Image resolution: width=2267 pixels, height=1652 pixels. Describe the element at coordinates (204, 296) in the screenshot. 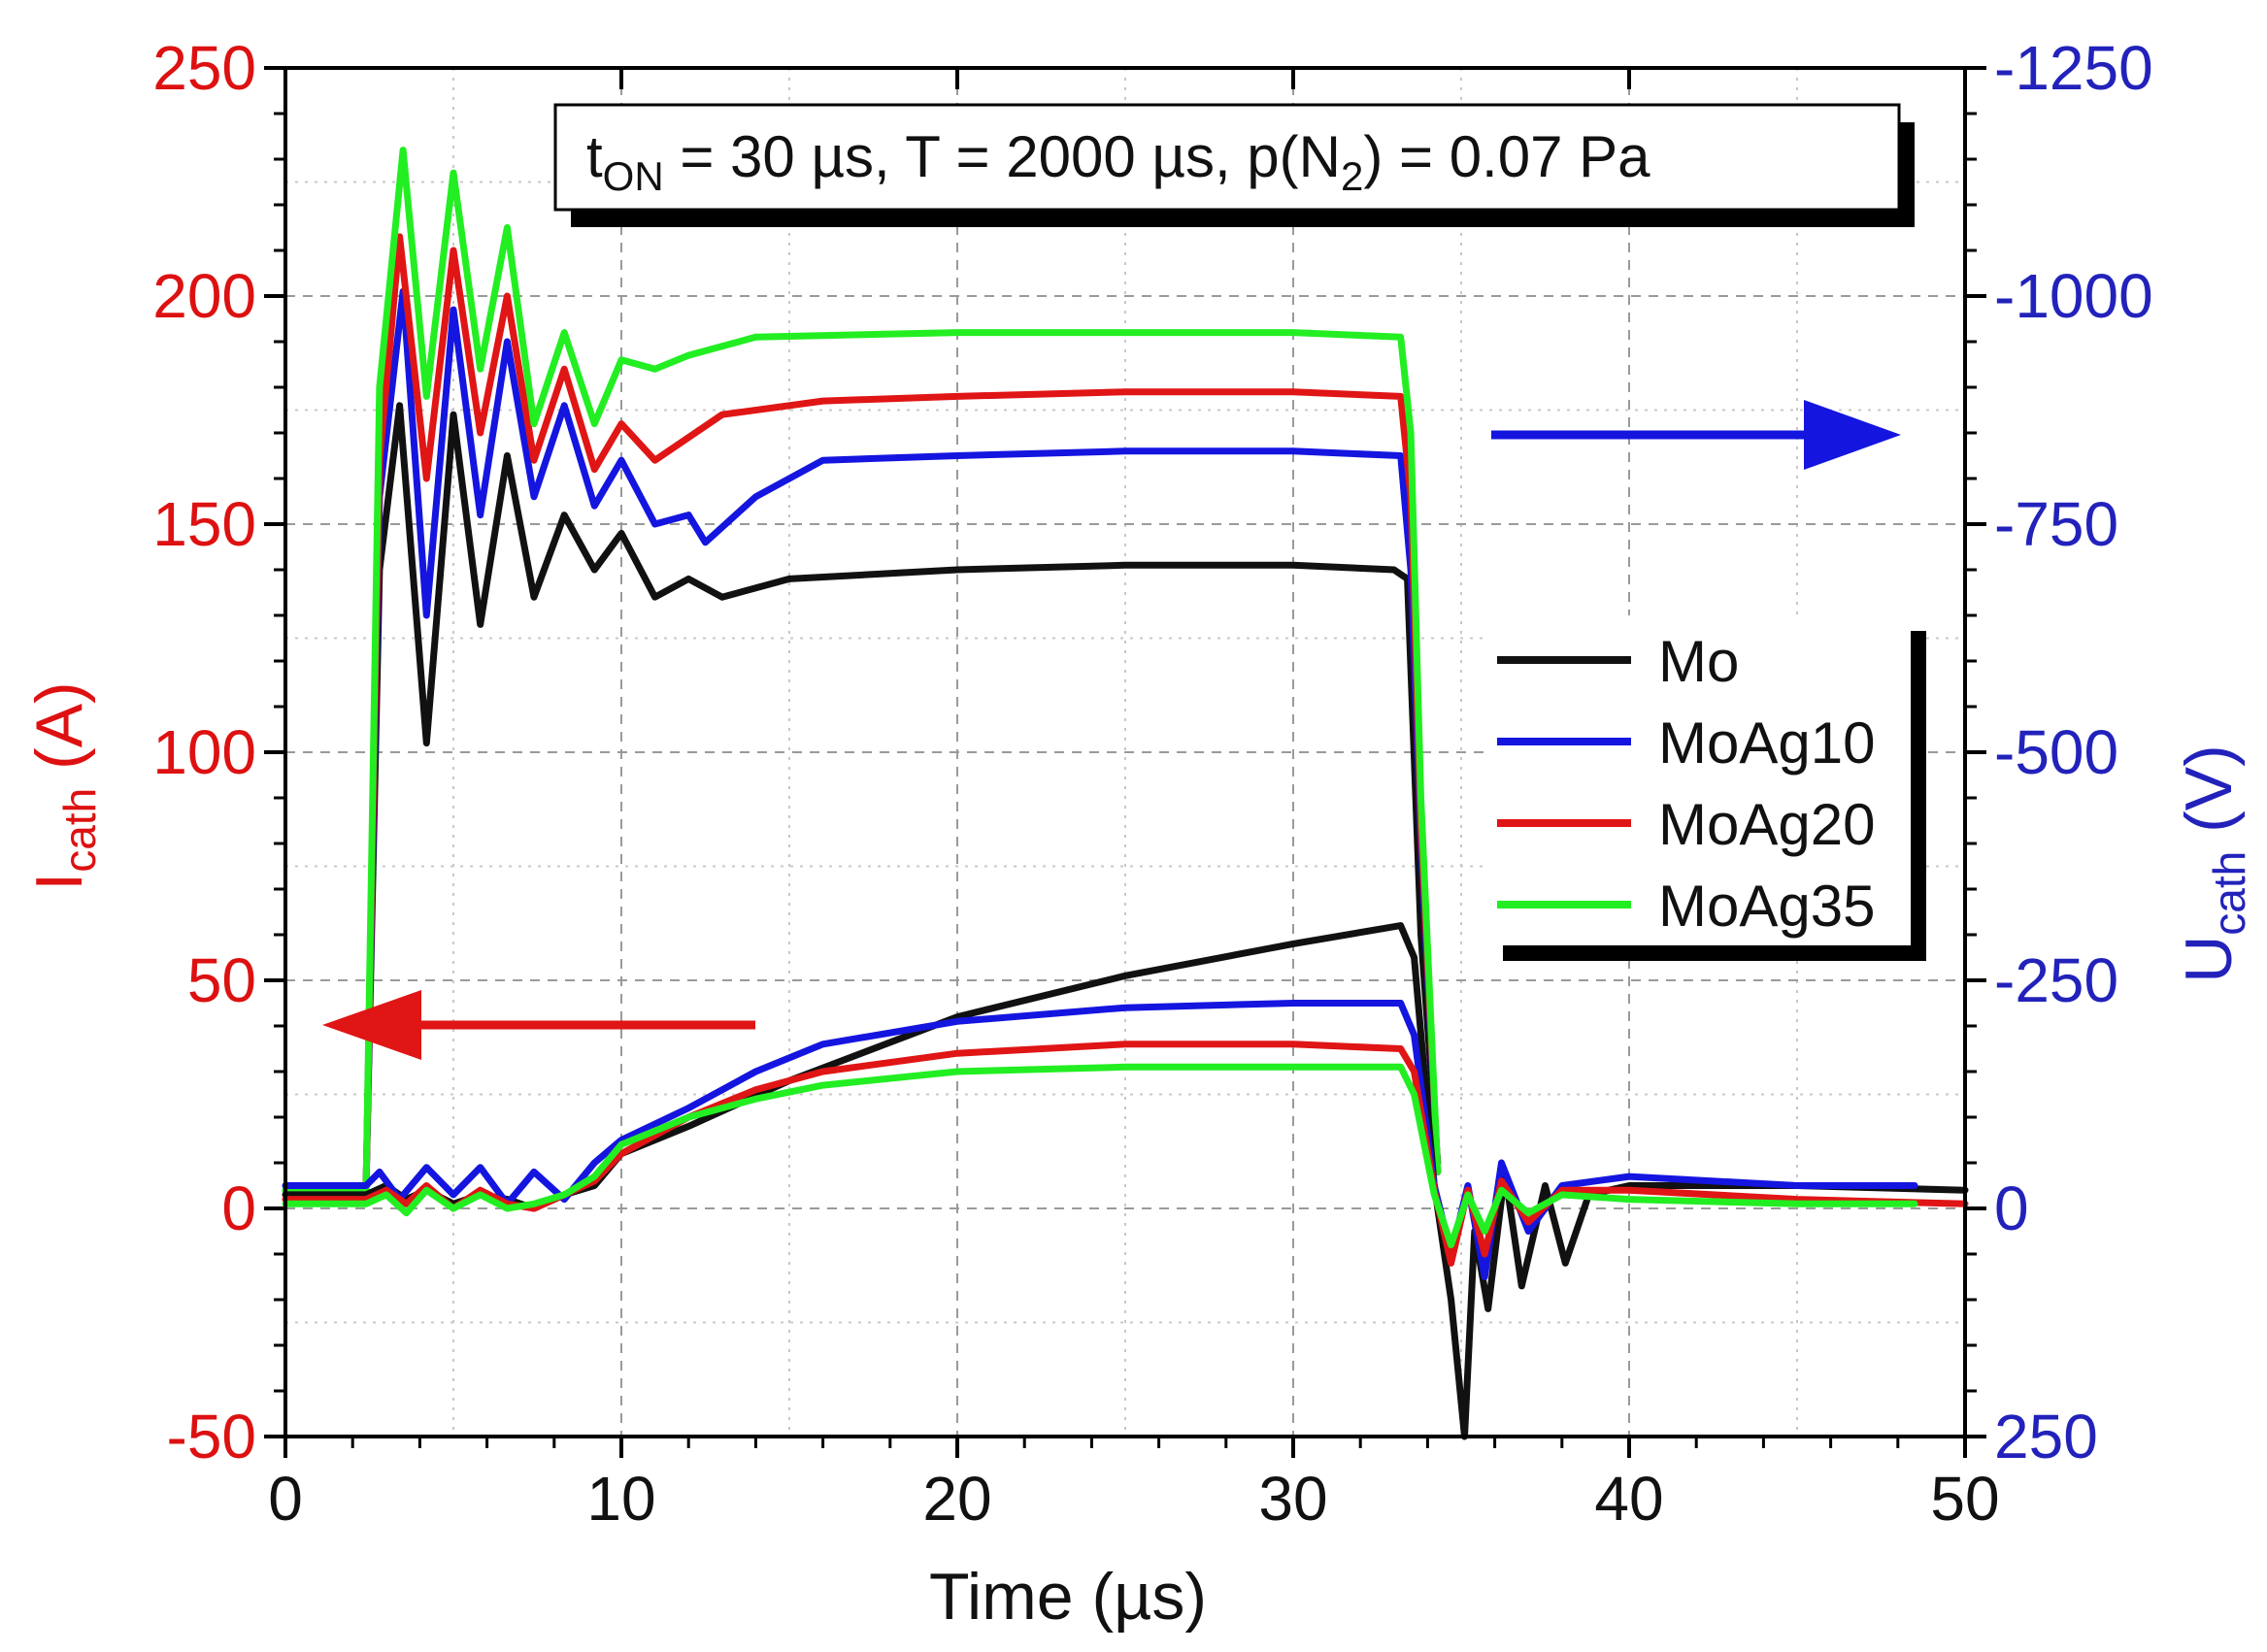

I see `y-left-tick-label: 200` at that location.